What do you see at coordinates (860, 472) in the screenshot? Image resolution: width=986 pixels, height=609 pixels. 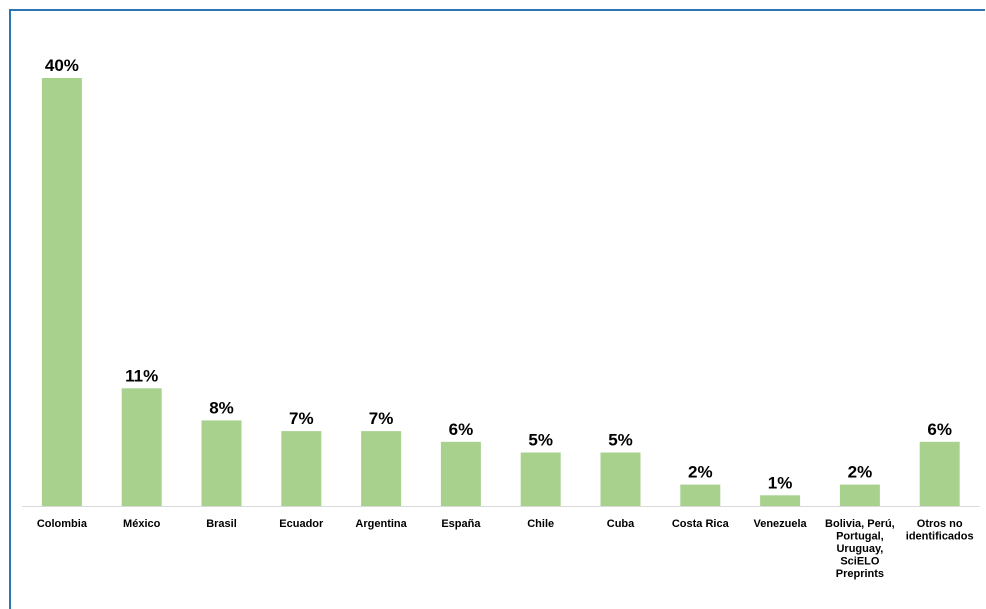 I see `data-label-10: 2%` at bounding box center [860, 472].